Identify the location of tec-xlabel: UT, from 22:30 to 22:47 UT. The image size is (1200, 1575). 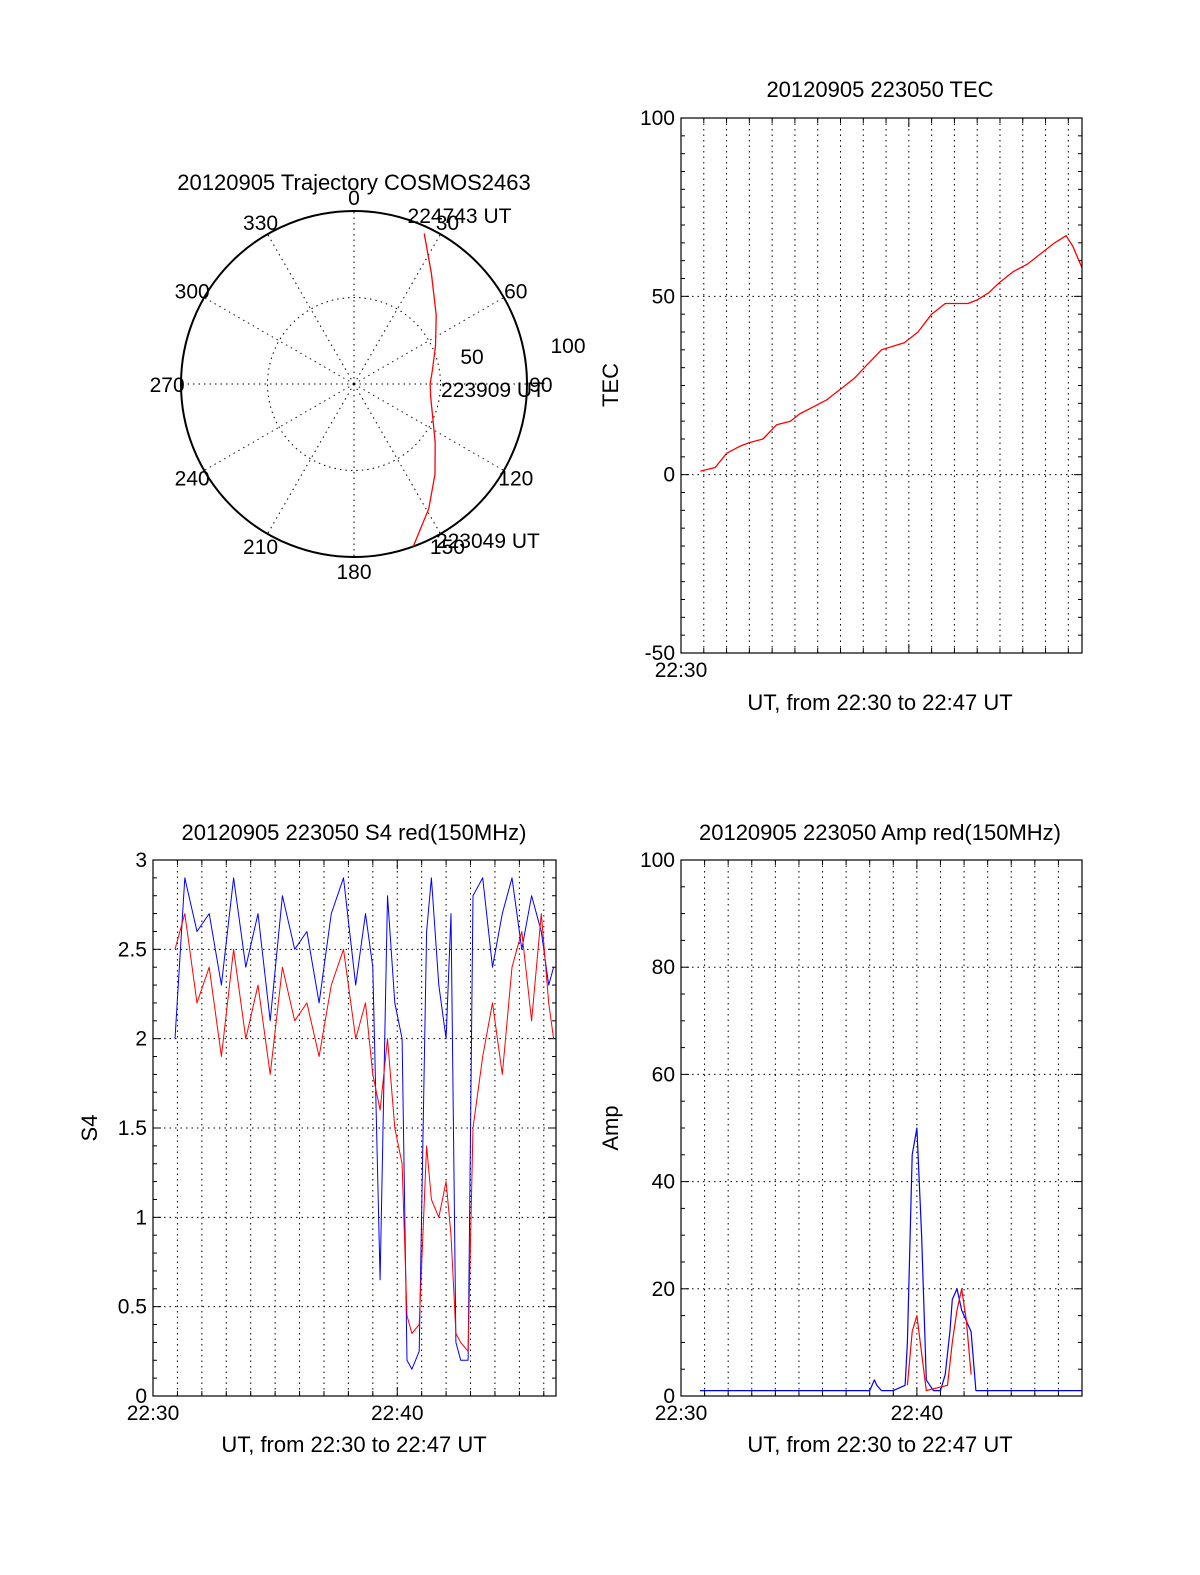
(879, 702).